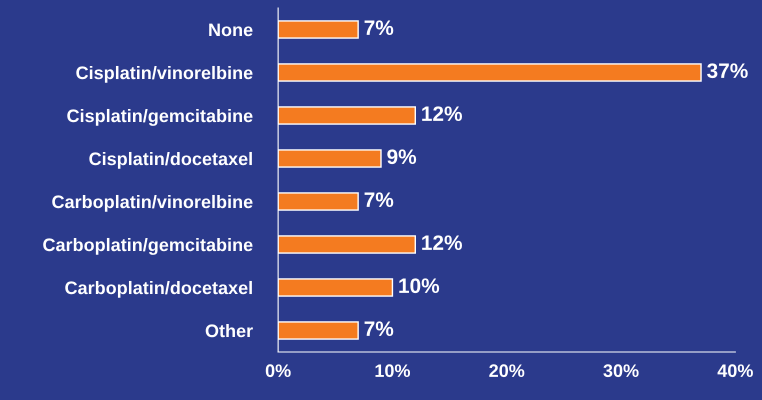  What do you see at coordinates (164, 74) in the screenshot?
I see `y-tick-label: Cisplatin/vinorelbine` at bounding box center [164, 74].